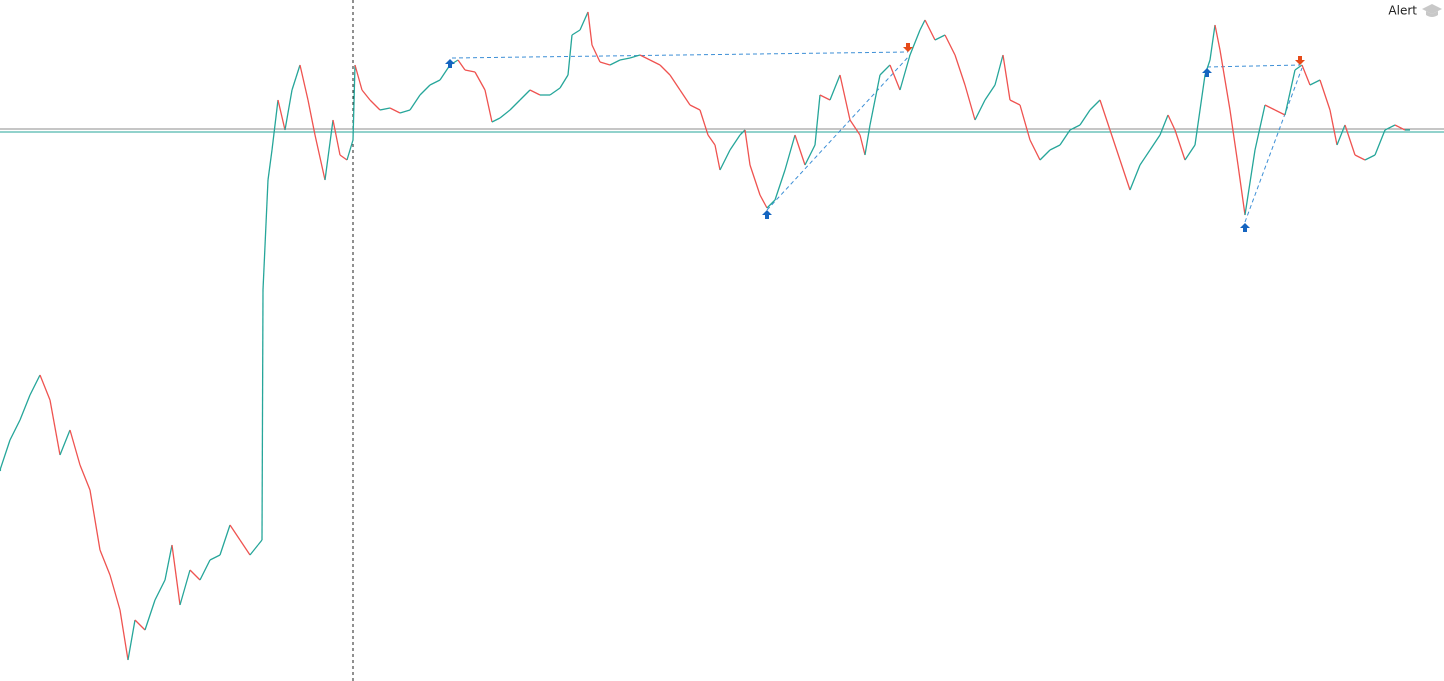 The height and width of the screenshot is (681, 1444). I want to click on alert-icon, so click(1432, 10).